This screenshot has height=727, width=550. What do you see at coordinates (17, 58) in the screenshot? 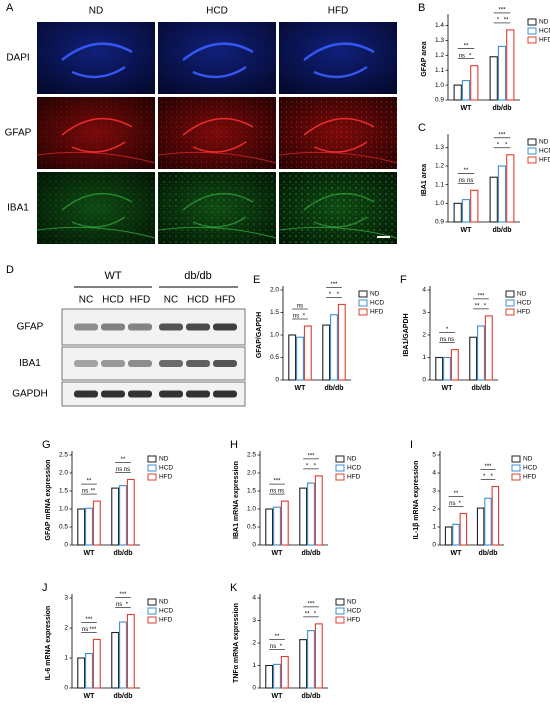
I see `row-label: DAPI` at bounding box center [17, 58].